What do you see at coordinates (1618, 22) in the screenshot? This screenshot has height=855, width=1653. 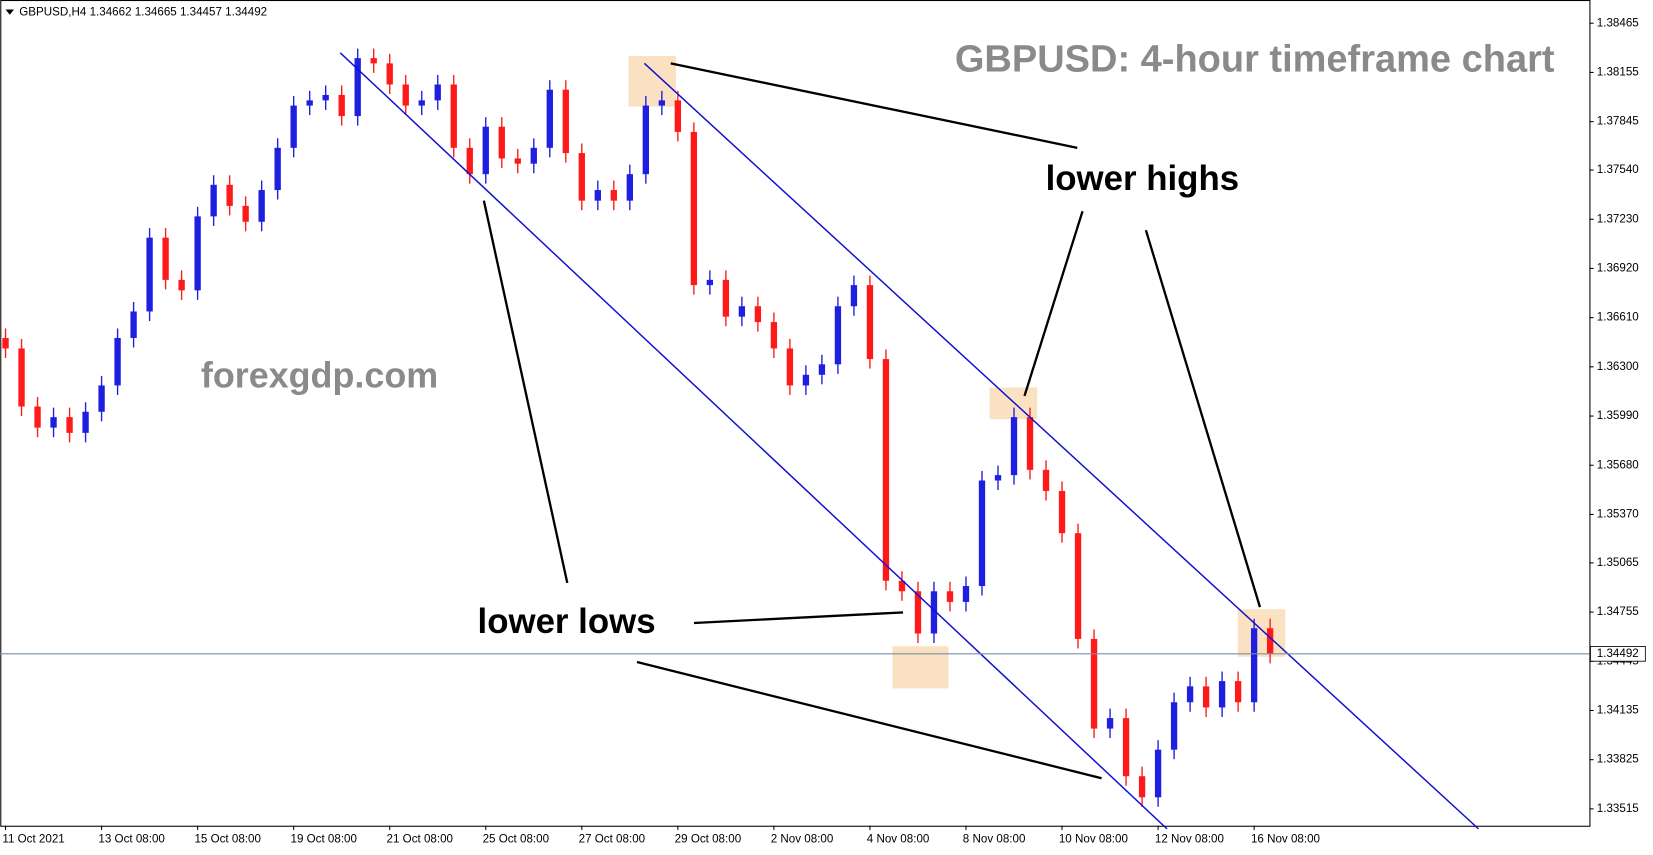 I see `y-tick-label: 1.38465` at bounding box center [1618, 22].